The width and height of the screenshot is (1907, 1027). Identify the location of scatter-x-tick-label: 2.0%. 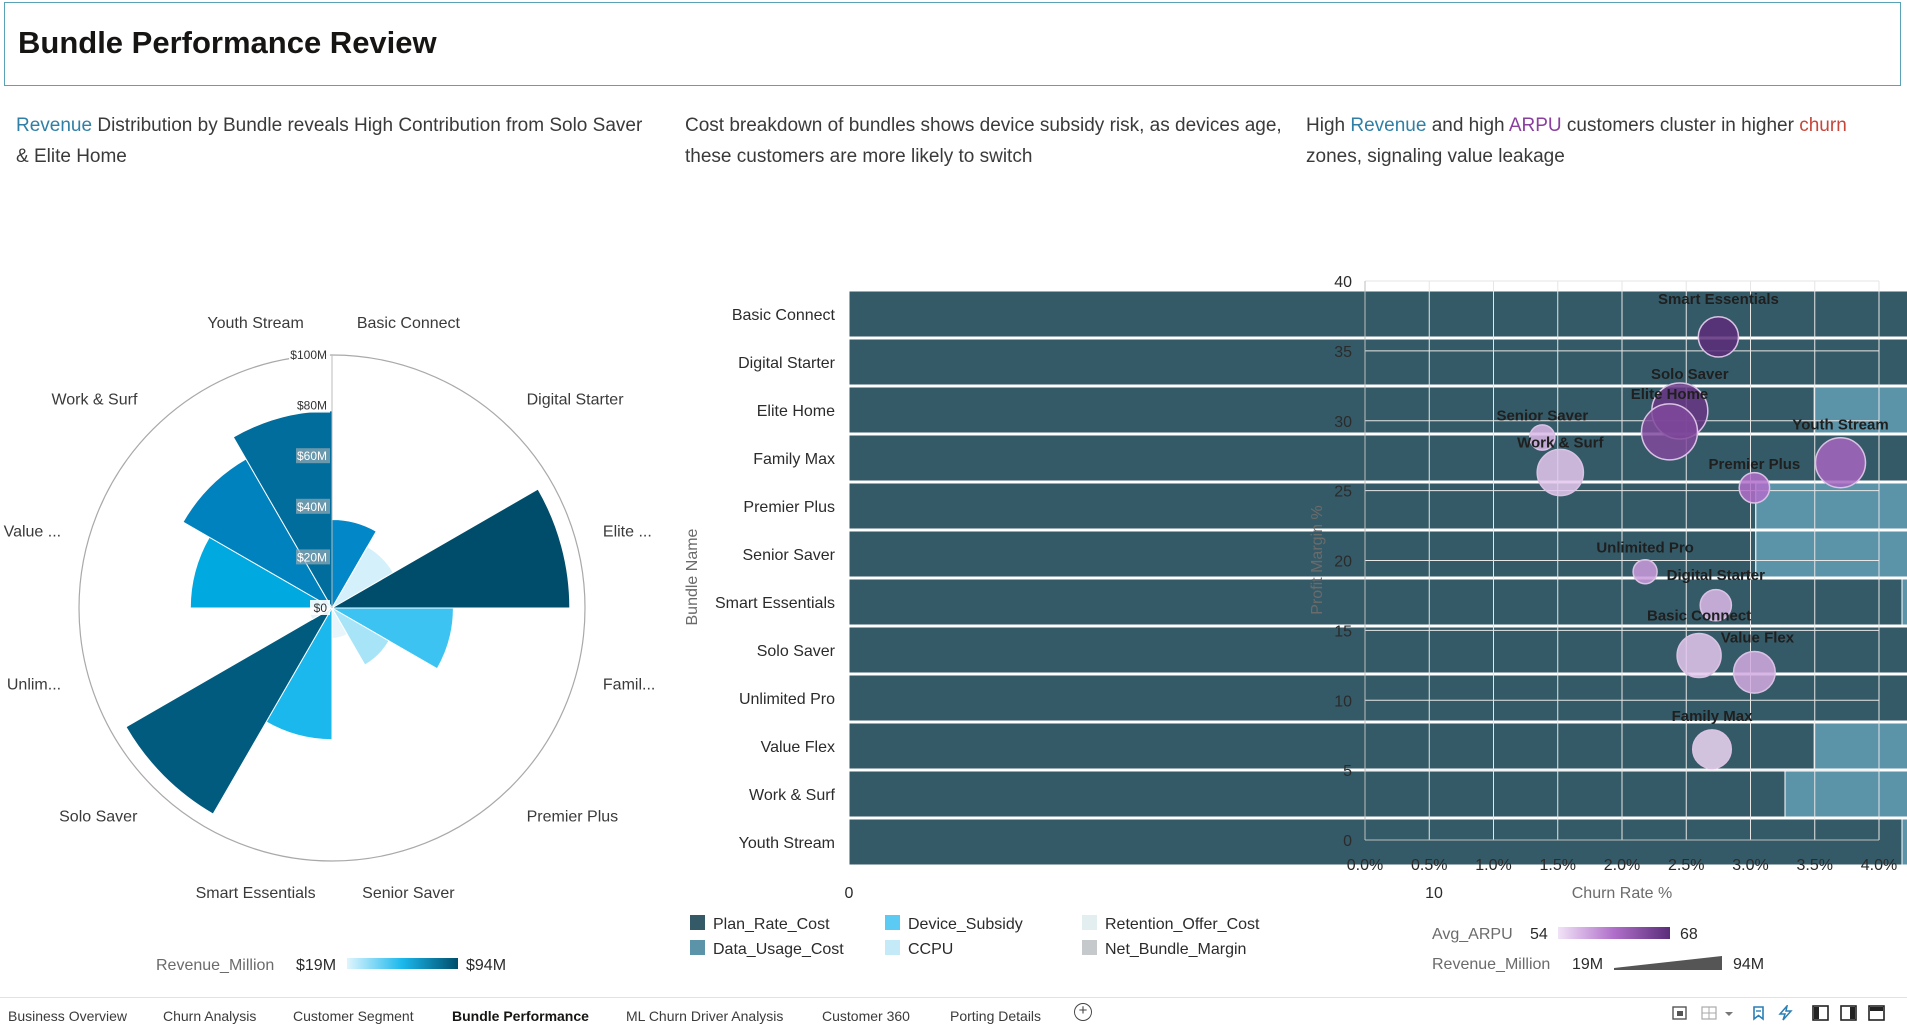
(1622, 865).